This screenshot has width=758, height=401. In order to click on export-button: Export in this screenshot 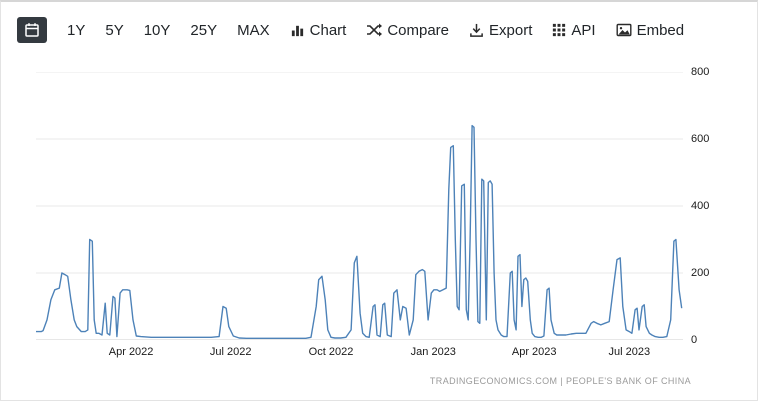, I will do `click(500, 30)`.